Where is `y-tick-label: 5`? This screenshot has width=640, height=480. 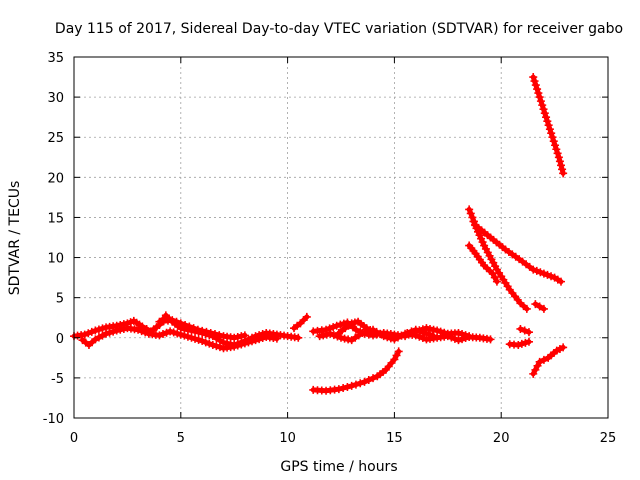 y-tick-label: 5 is located at coordinates (60, 299).